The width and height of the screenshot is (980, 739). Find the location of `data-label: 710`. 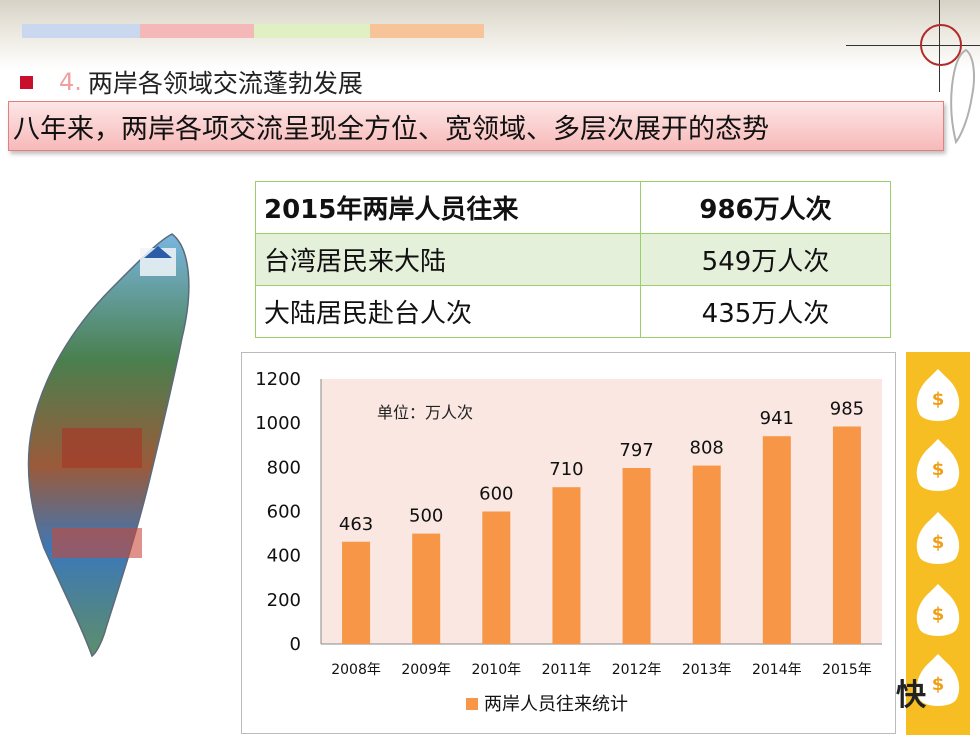

data-label: 710 is located at coordinates (566, 469).